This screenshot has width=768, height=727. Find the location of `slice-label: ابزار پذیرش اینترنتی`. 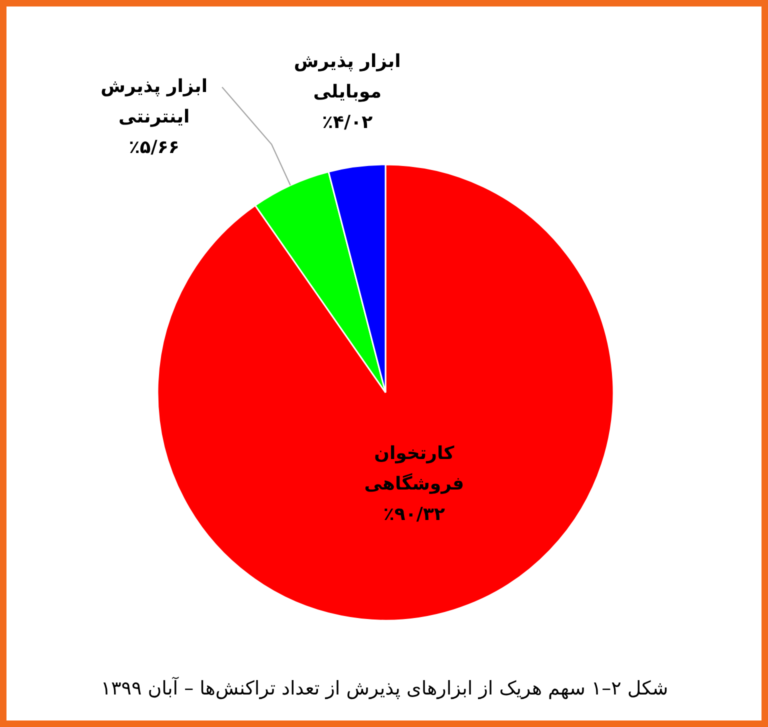

slice-label: ابزار پذیرش اینترنتی is located at coordinates (154, 102).